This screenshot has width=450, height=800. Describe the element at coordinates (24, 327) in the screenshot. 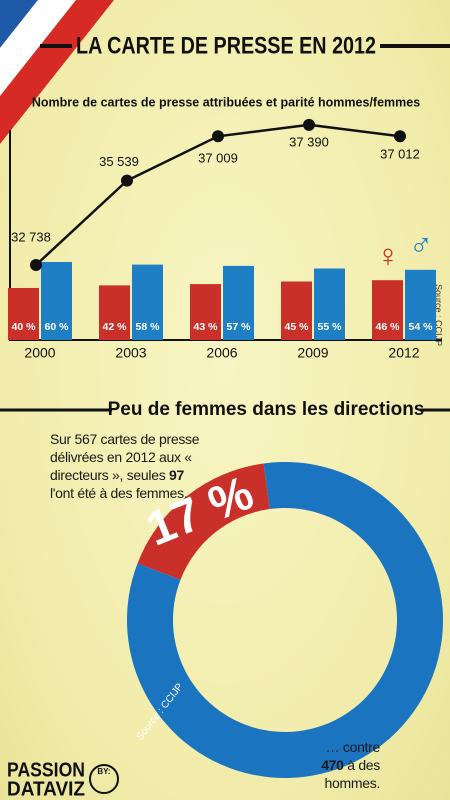

I see `bar-label: 40 %` at that location.